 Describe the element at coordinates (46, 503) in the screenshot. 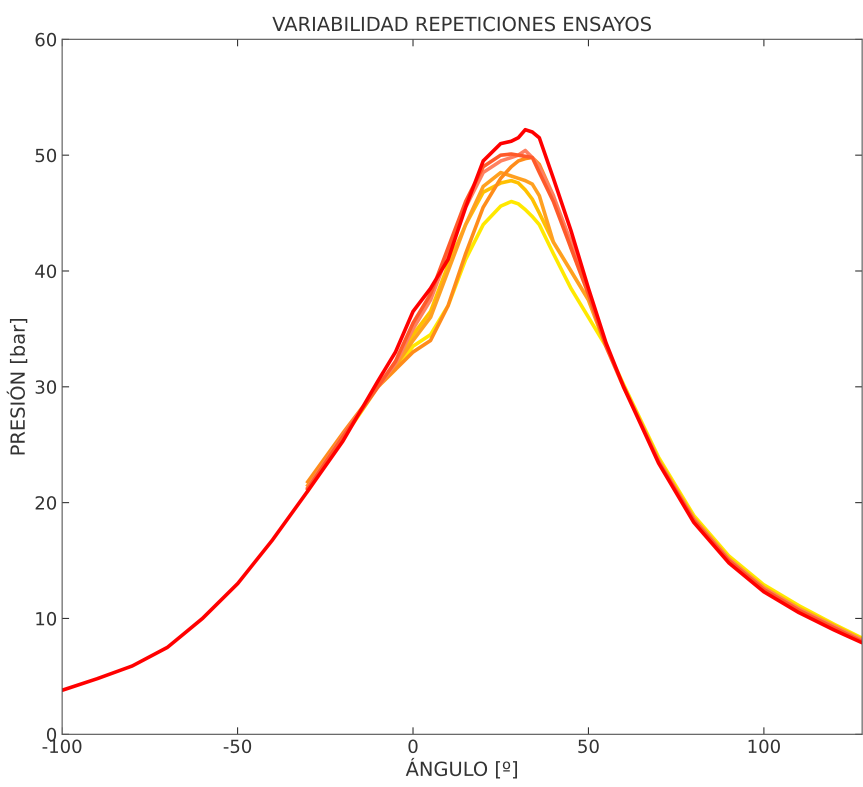

I see `y-tick-label: 20` at that location.